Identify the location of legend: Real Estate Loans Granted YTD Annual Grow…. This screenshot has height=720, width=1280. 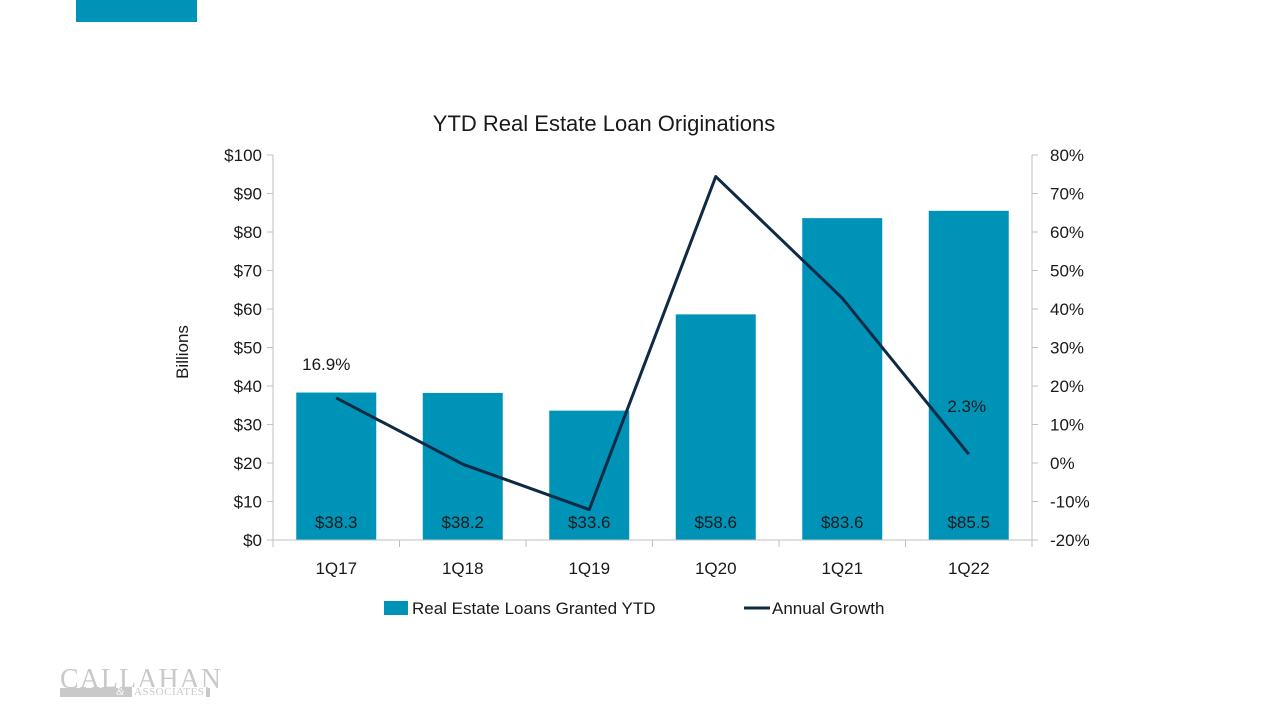
(634, 608).